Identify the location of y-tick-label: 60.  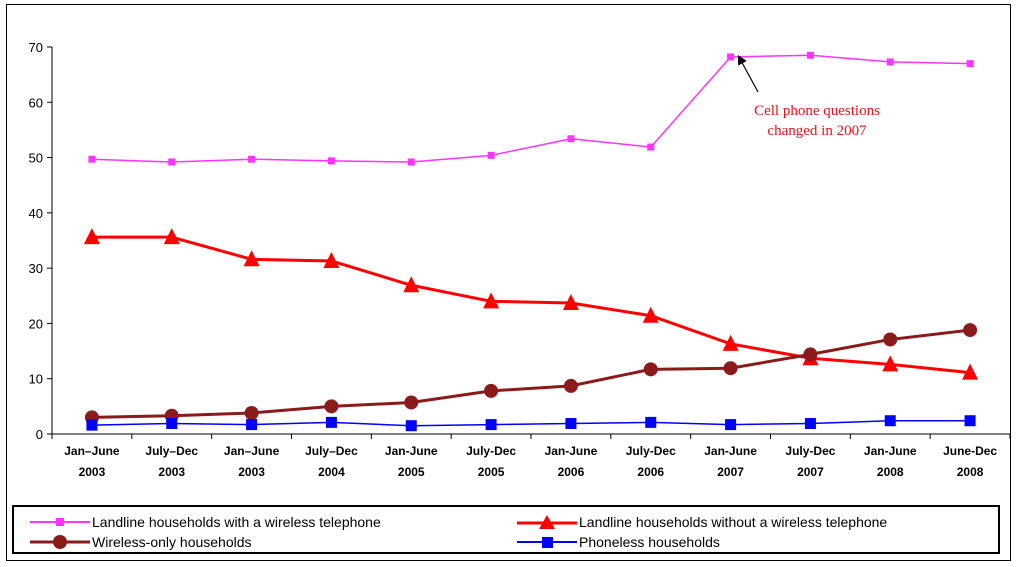
(36, 102).